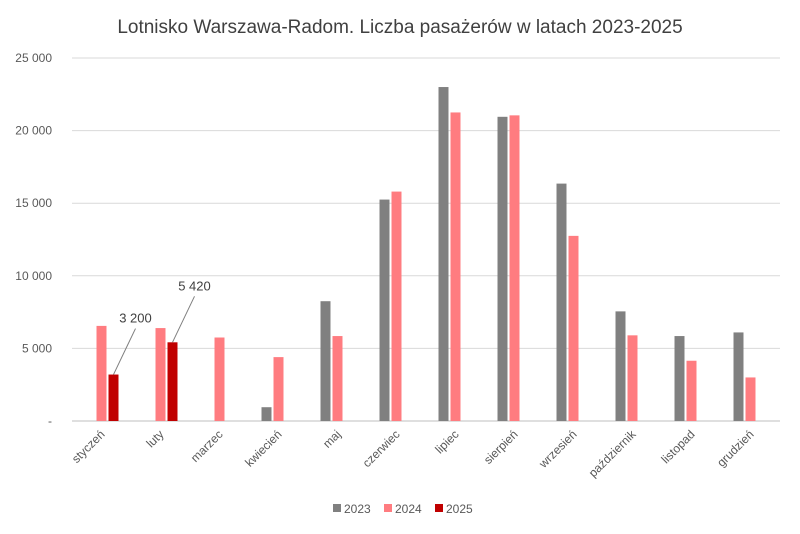  Describe the element at coordinates (50, 421) in the screenshot. I see `y-tick-label: -` at that location.